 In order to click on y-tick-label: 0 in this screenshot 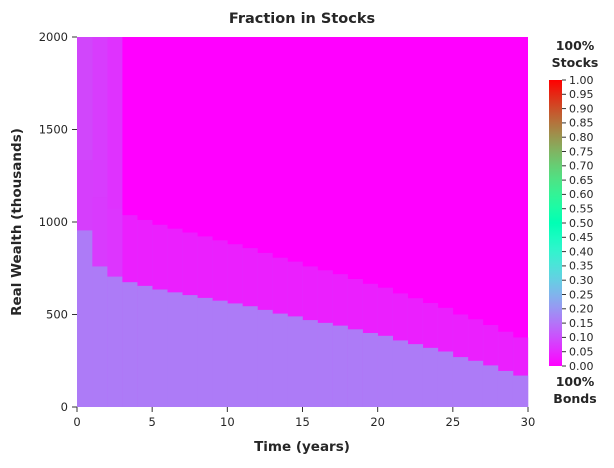, I will do `click(64, 407)`.